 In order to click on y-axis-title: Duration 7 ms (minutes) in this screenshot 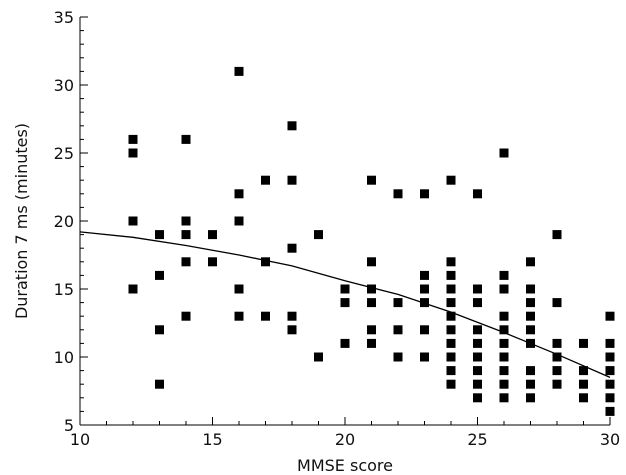, I will do `click(21, 221)`.